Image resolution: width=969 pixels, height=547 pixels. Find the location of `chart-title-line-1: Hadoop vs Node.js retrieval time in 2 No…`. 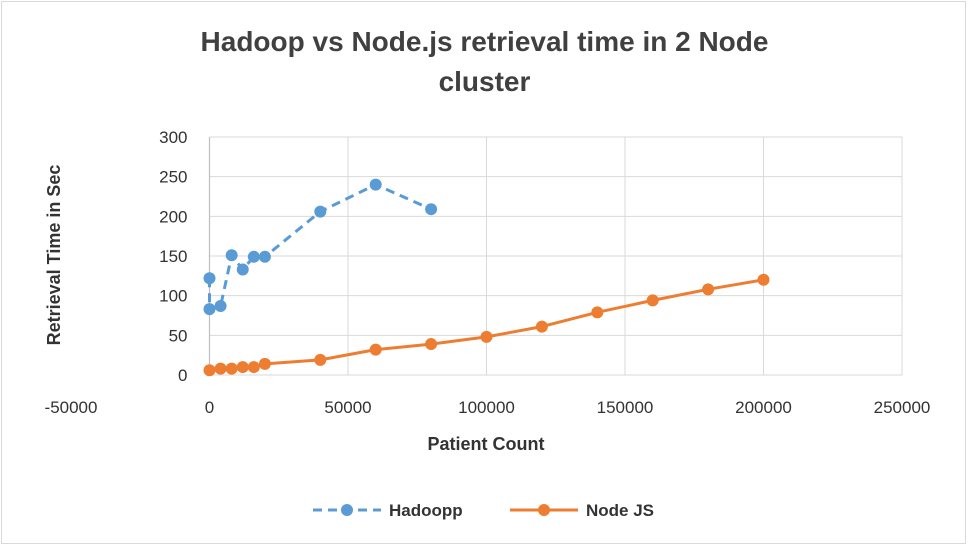

chart-title-line-1: Hadoop vs Node.js retrieval time in 2 No… is located at coordinates (484, 41).